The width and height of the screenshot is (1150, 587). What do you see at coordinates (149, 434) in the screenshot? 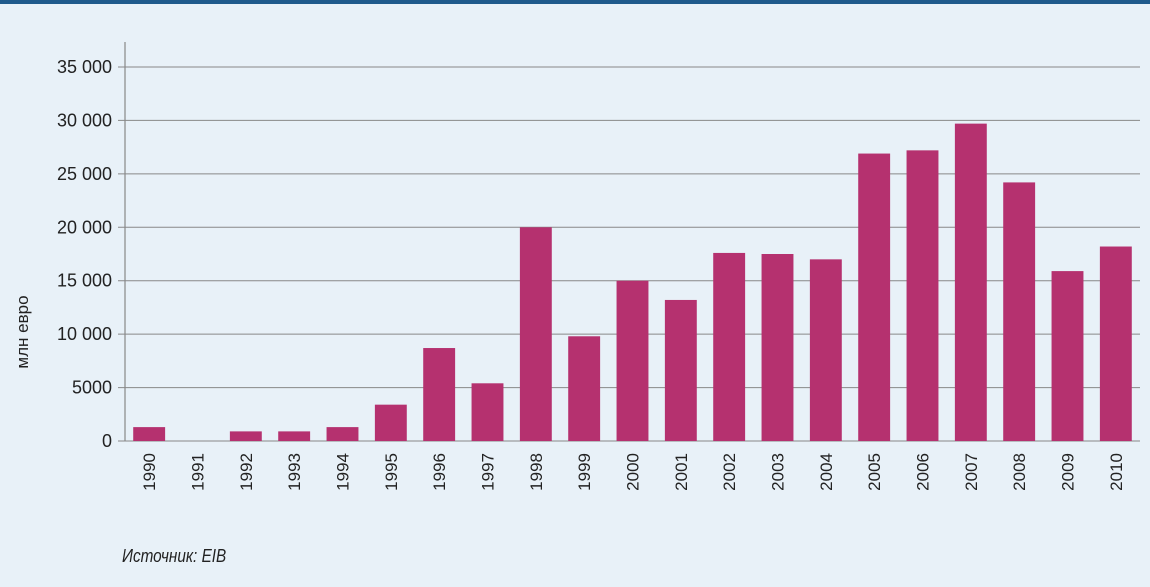
I see `bar-1990` at bounding box center [149, 434].